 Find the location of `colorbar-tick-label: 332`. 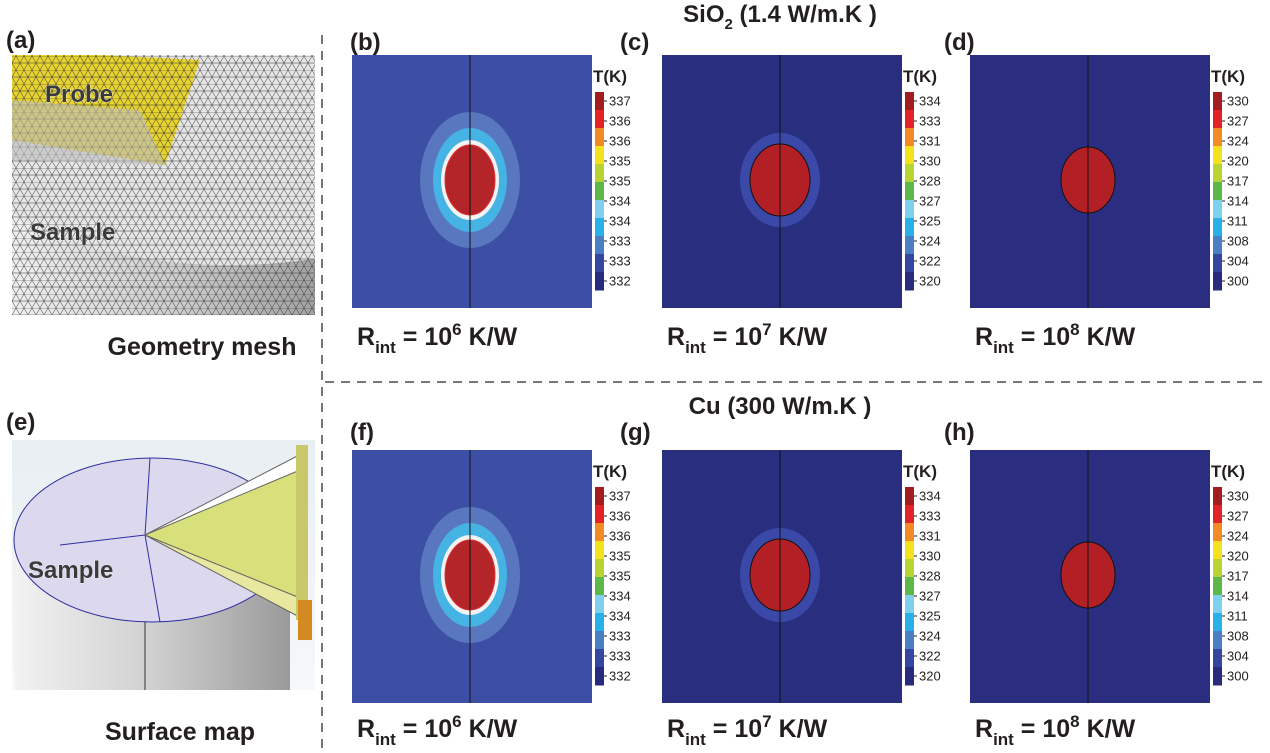

colorbar-tick-label: 332 is located at coordinates (620, 281).